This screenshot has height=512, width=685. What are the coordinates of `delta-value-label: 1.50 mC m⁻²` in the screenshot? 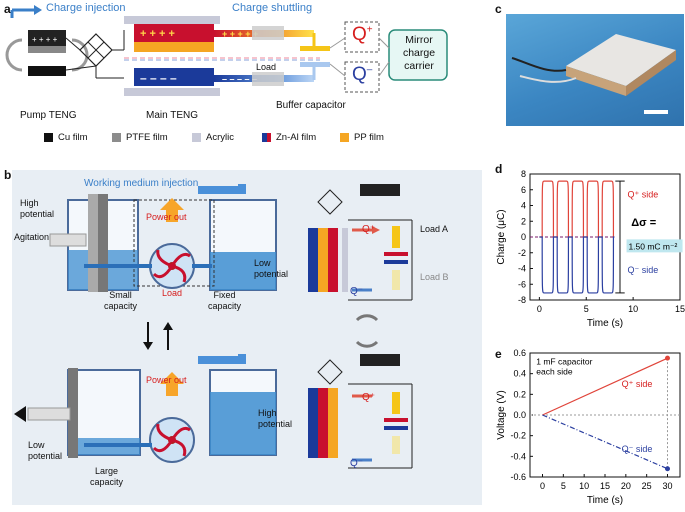 It's located at (652, 246).